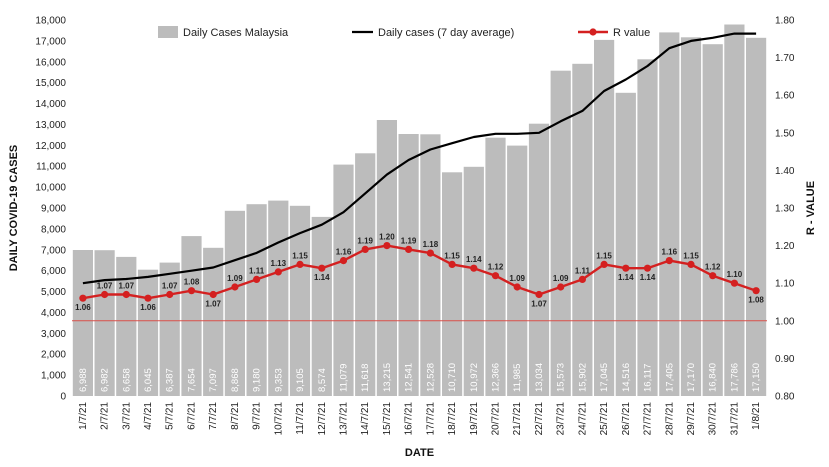 The height and width of the screenshot is (467, 829). Describe the element at coordinates (474, 268) in the screenshot. I see `r-point-19/7/21` at that location.